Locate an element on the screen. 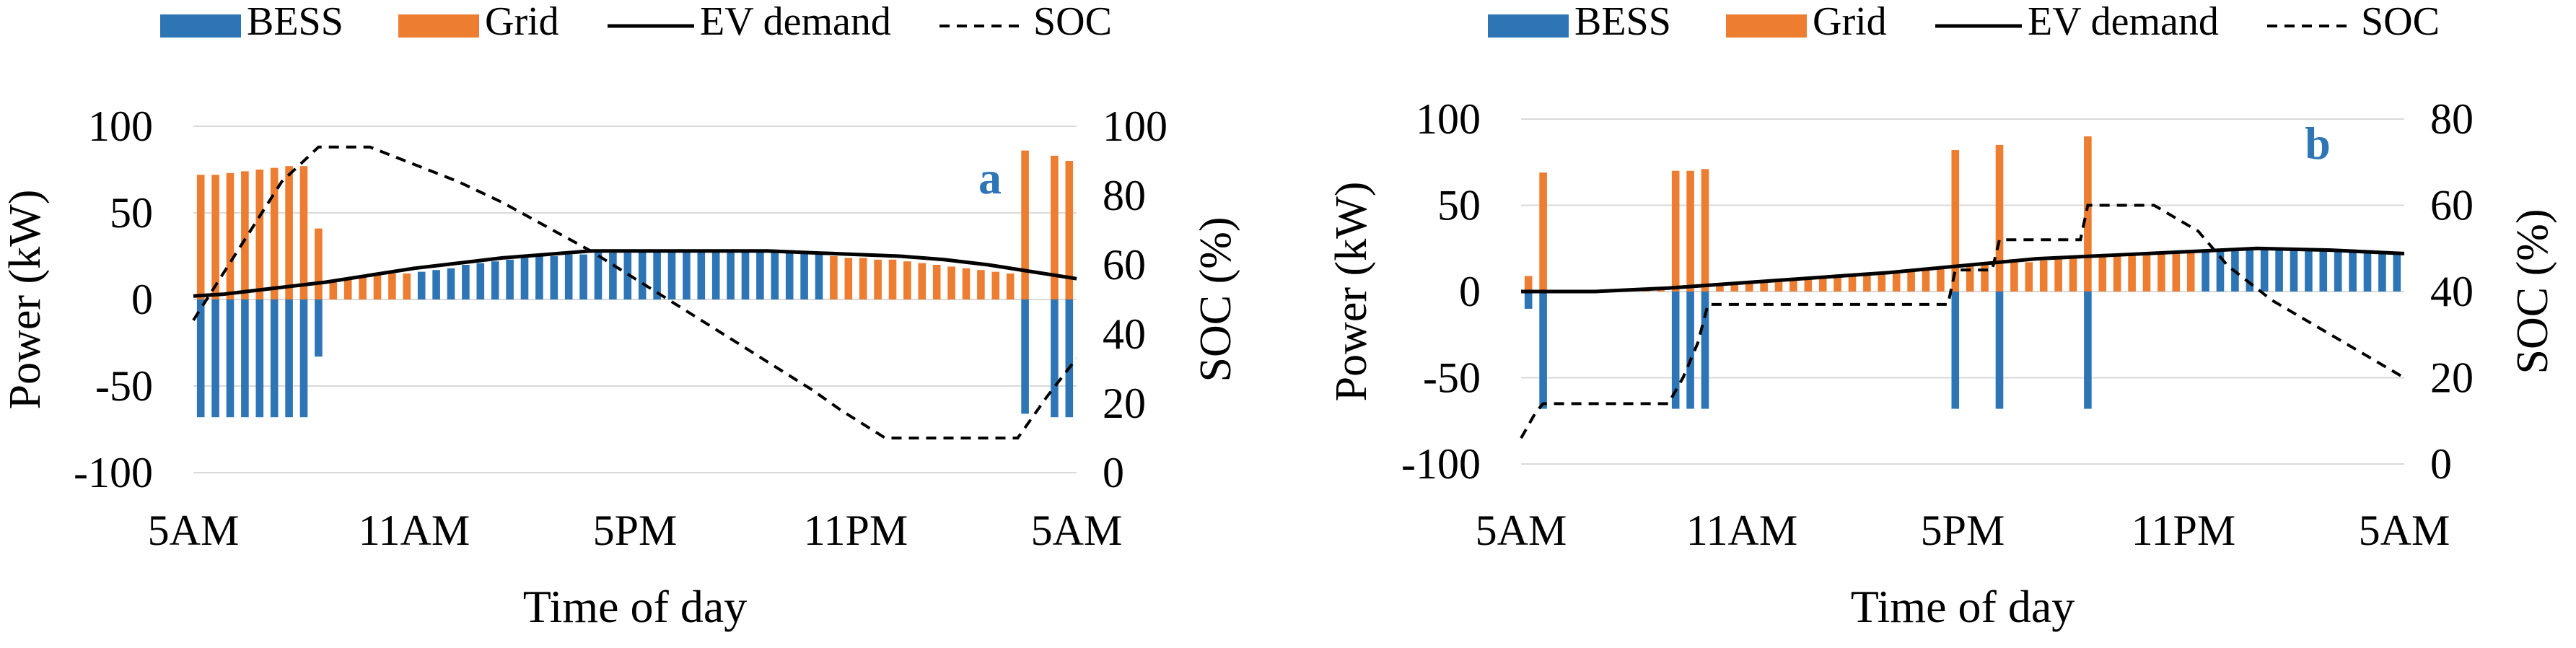 This screenshot has height=648, width=2576. legend-label-grid: Grid is located at coordinates (522, 22).